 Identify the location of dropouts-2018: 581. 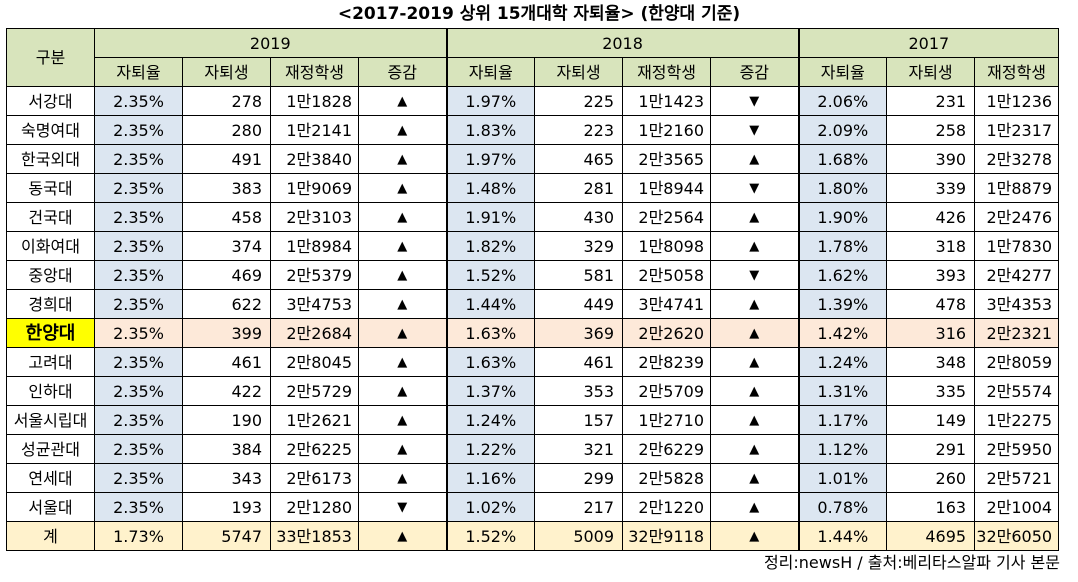
(579, 275).